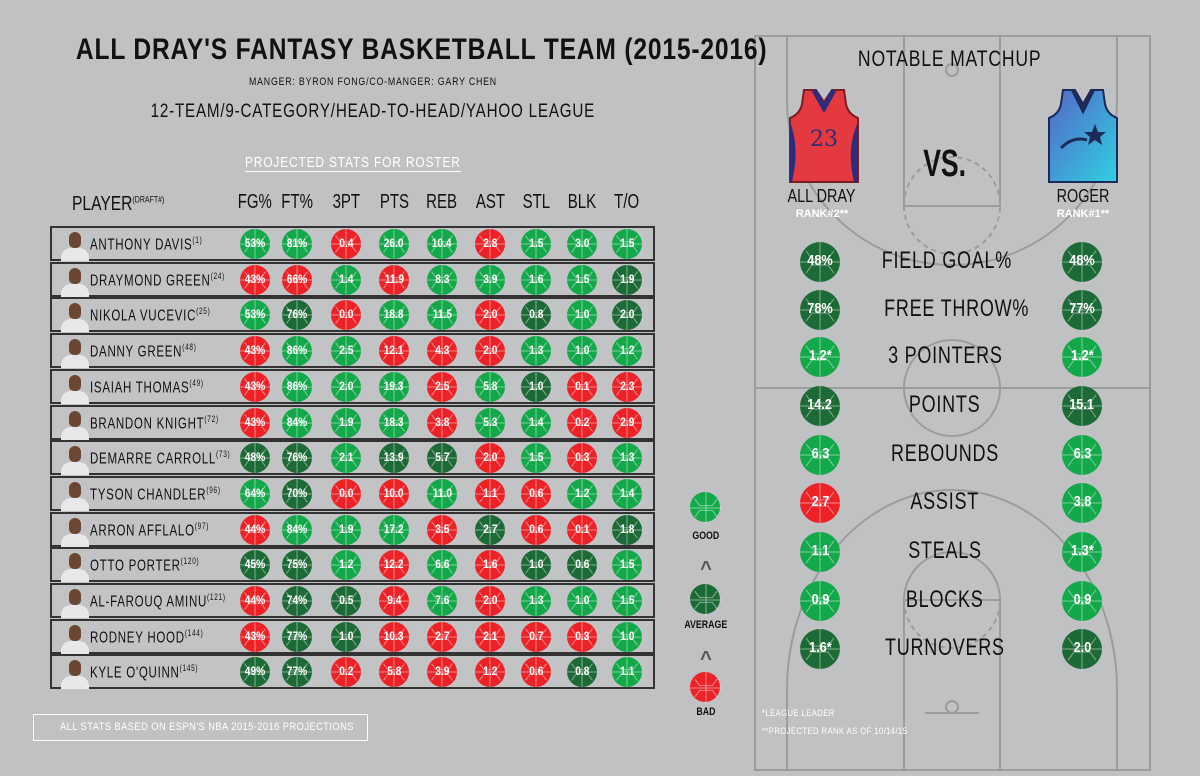  I want to click on stat-ball: 70%, so click(297, 493).